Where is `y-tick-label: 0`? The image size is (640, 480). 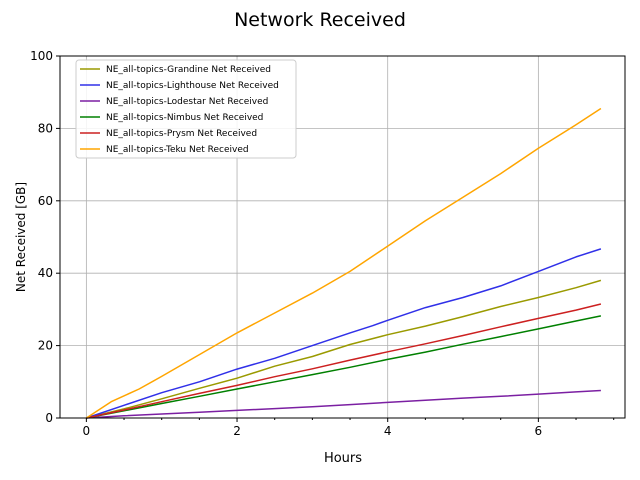 y-tick-label: 0 is located at coordinates (49, 418).